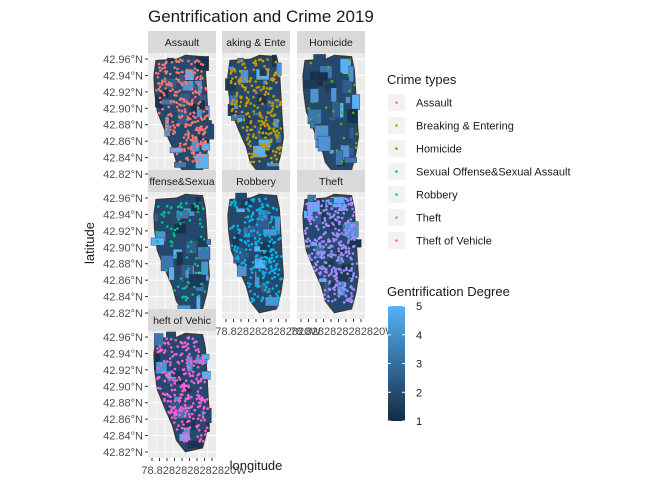  I want to click on facet-panel: Homicide, so click(331, 105).